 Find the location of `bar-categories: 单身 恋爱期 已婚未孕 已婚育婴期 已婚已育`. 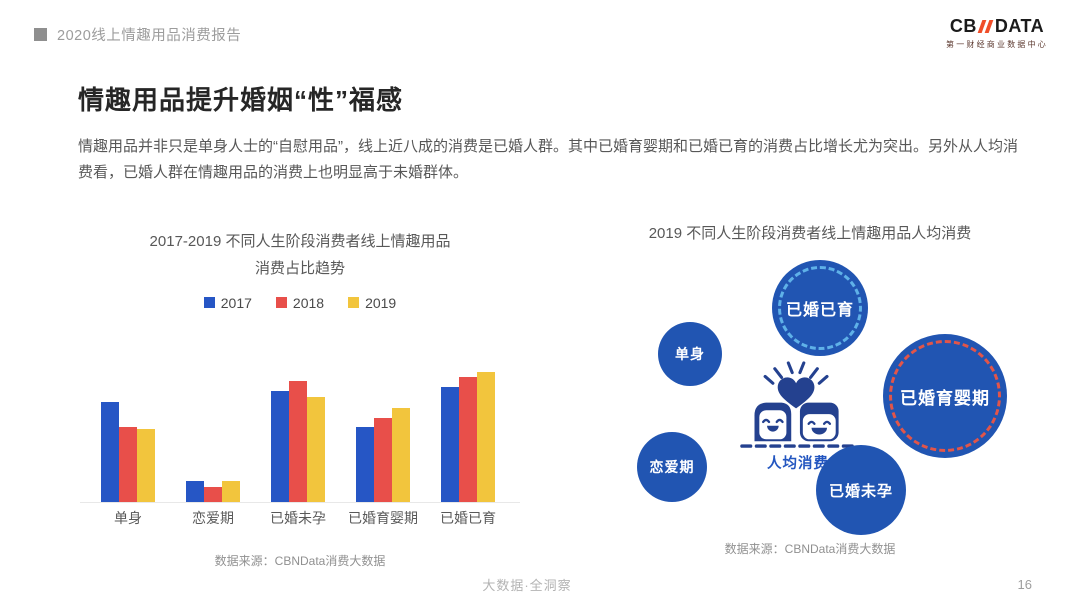

bar-categories: 单身 恋爱期 已婚未孕 已婚育婴期 已婚已育 is located at coordinates (300, 515).